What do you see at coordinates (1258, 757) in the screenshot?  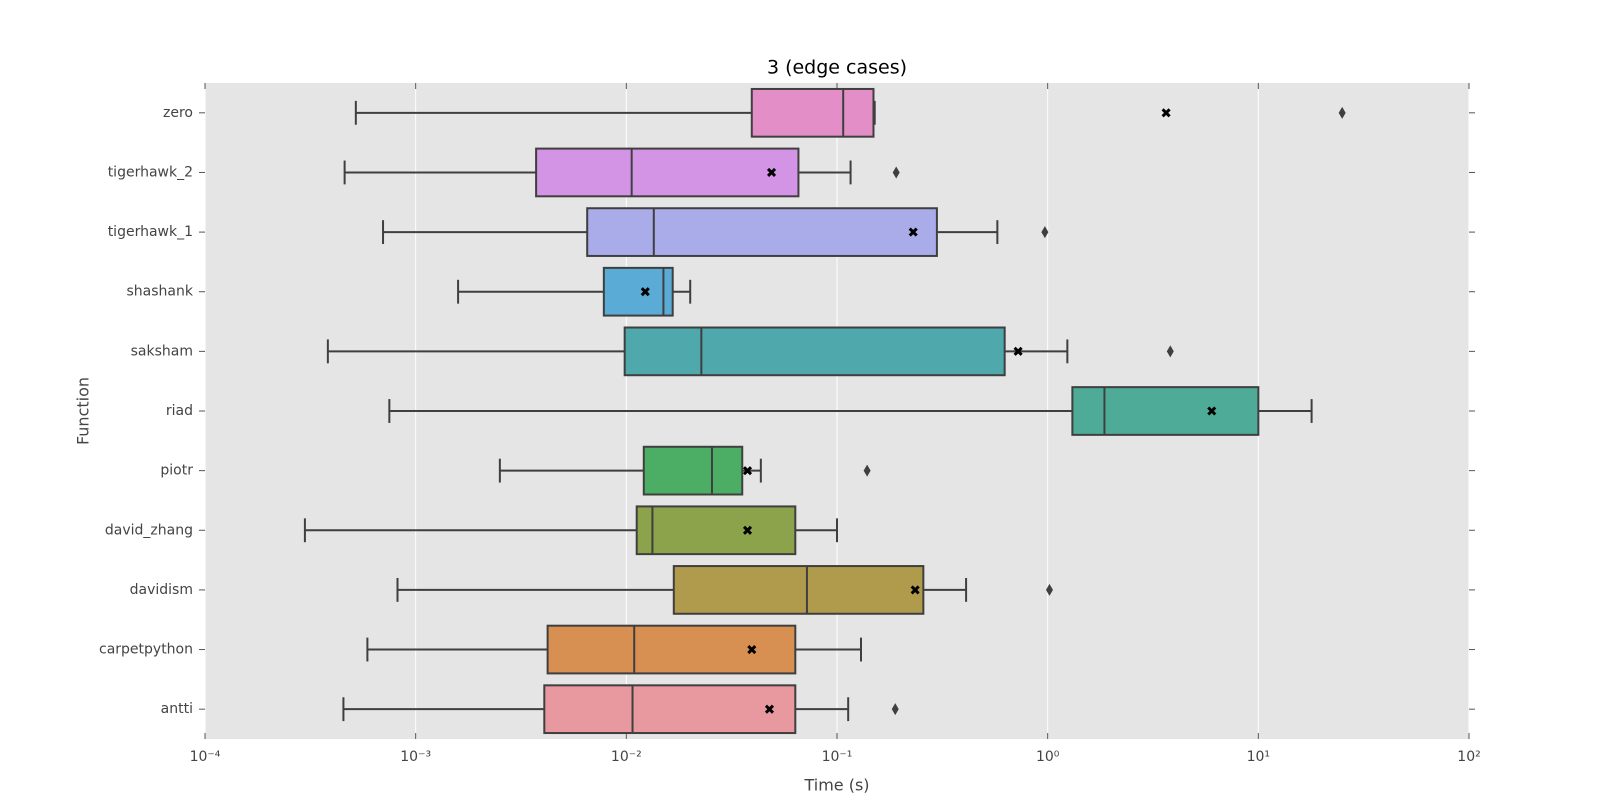 I see `x-tick-label: 10¹` at bounding box center [1258, 757].